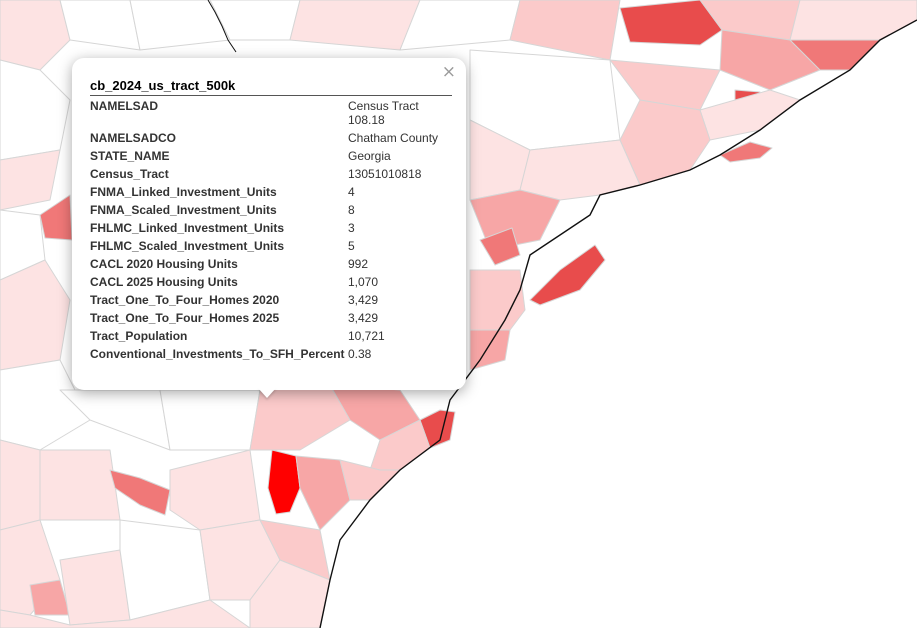 Image resolution: width=917 pixels, height=628 pixels. I want to click on attribute-key: Tract_One_To_Four_Homes 2025, so click(185, 318).